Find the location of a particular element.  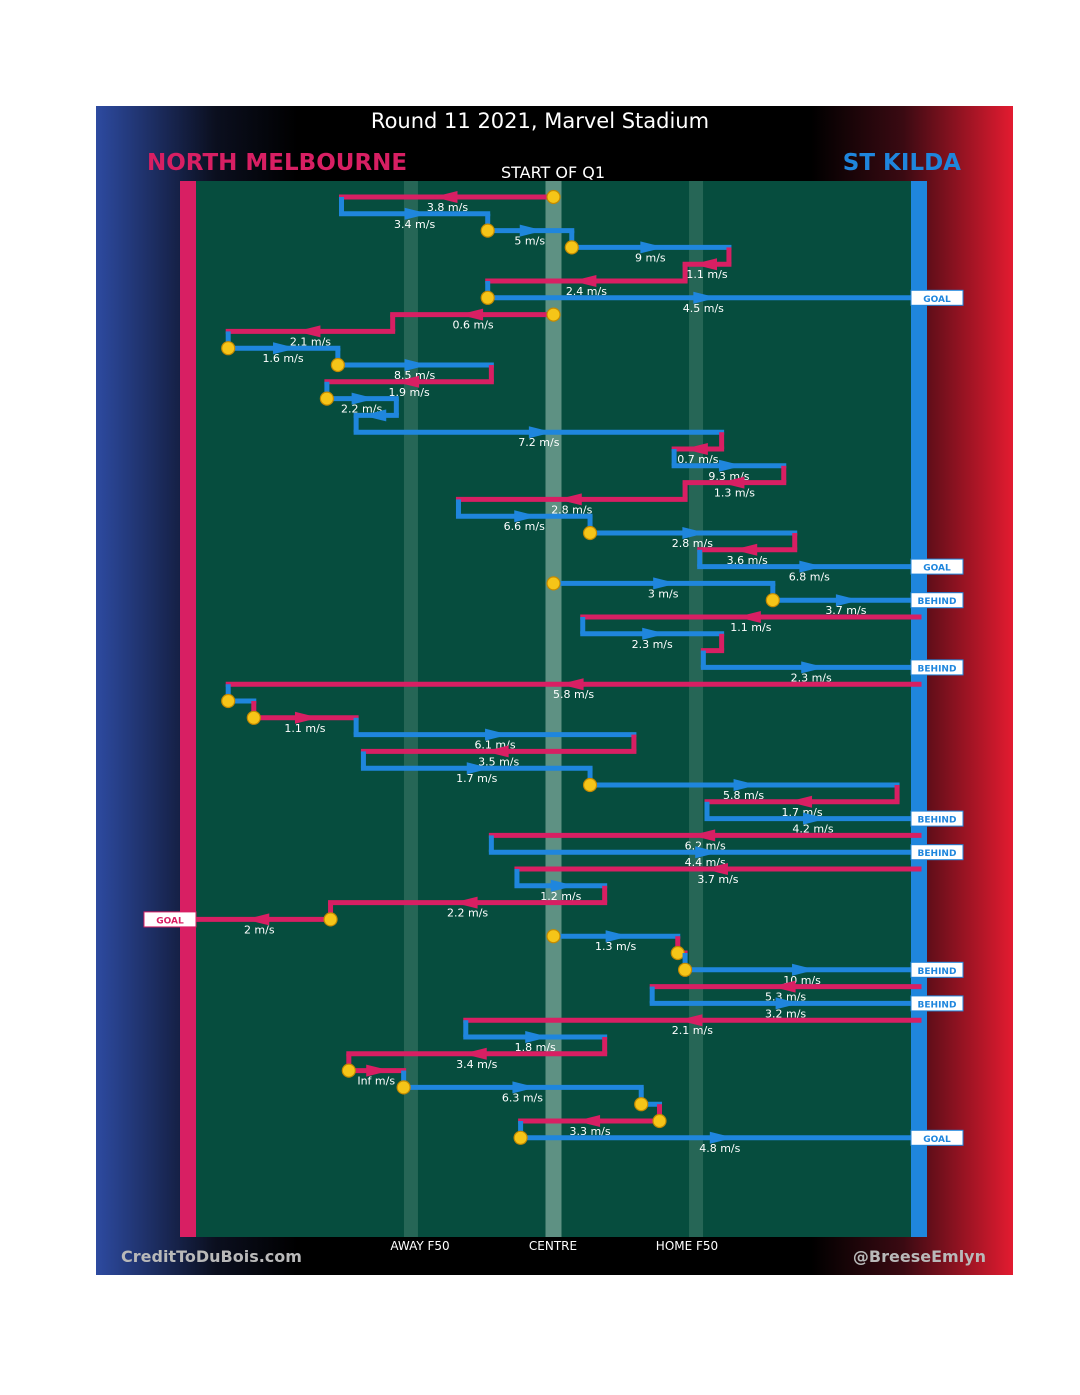

speed-label: 7.2 m/s is located at coordinates (538, 442).